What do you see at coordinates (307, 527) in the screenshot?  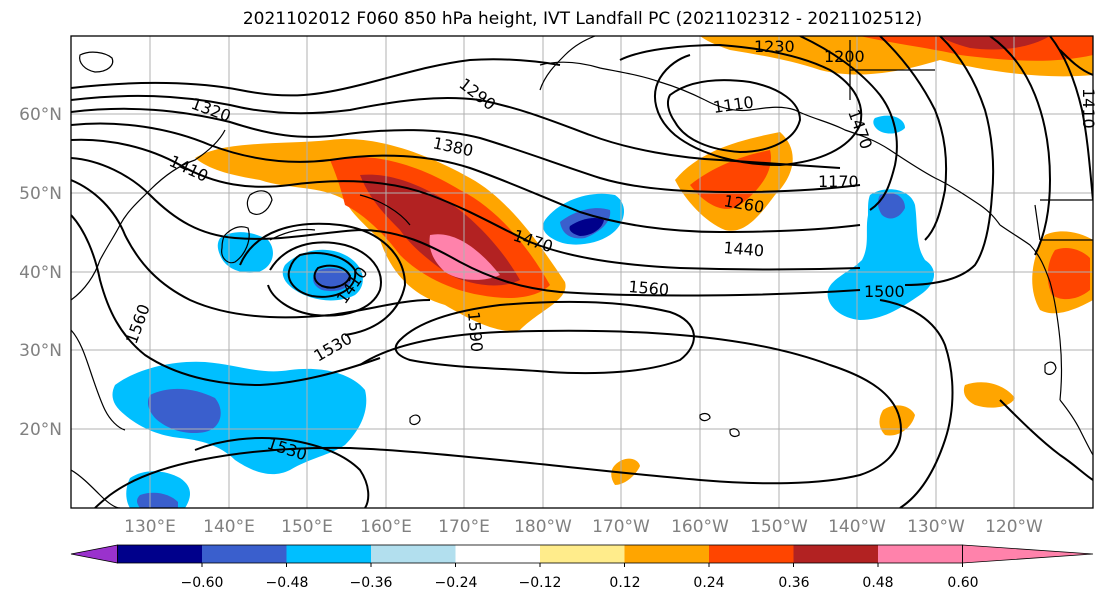 I see `lon-label: 150°E` at bounding box center [307, 527].